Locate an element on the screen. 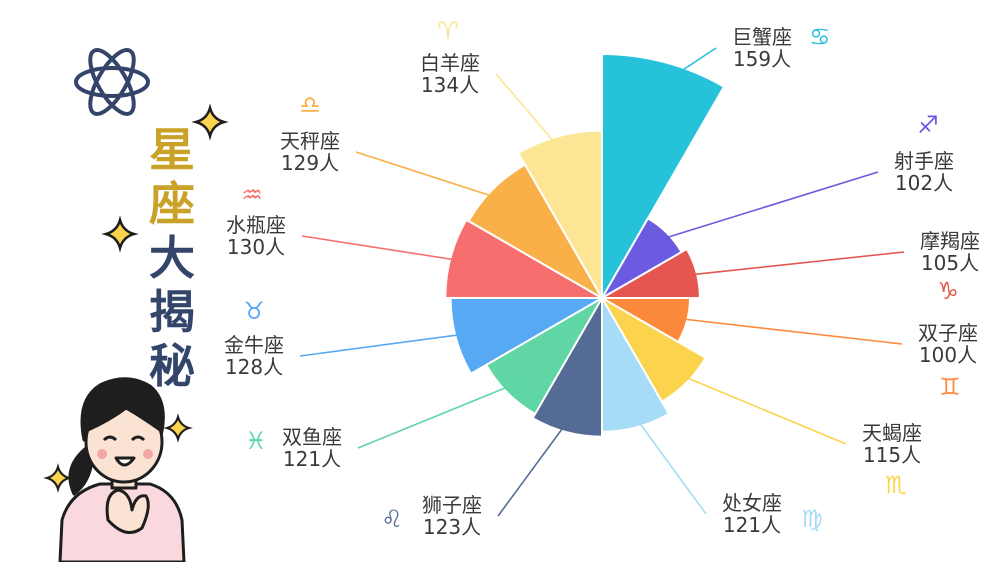 The image size is (1000, 562). slice-value-label: 100人 is located at coordinates (948, 355).